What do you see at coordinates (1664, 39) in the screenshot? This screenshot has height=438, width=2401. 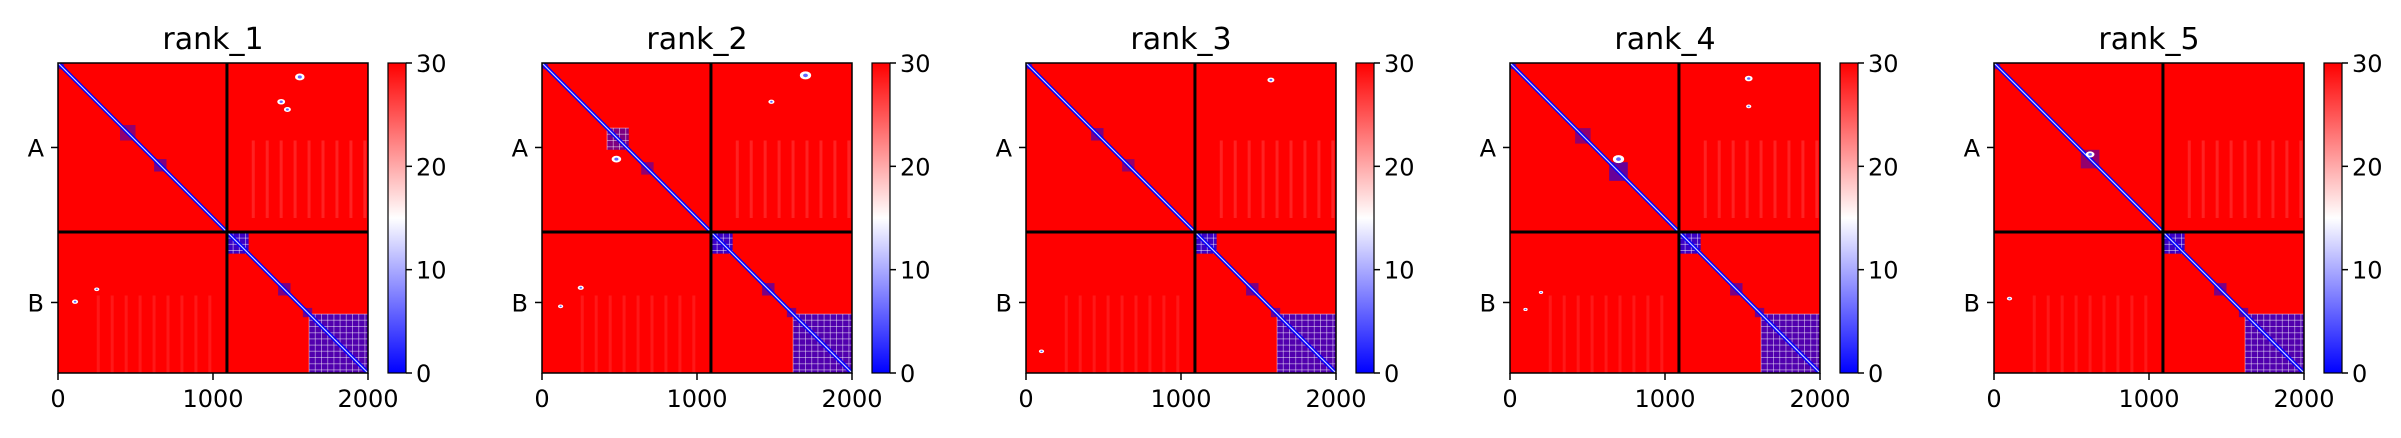 I see `panel-title: rank_4` at bounding box center [1664, 39].